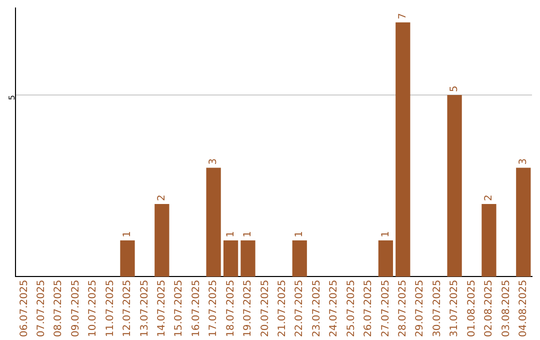 The width and height of the screenshot is (540, 340). I want to click on data-label: 7, so click(402, 16).